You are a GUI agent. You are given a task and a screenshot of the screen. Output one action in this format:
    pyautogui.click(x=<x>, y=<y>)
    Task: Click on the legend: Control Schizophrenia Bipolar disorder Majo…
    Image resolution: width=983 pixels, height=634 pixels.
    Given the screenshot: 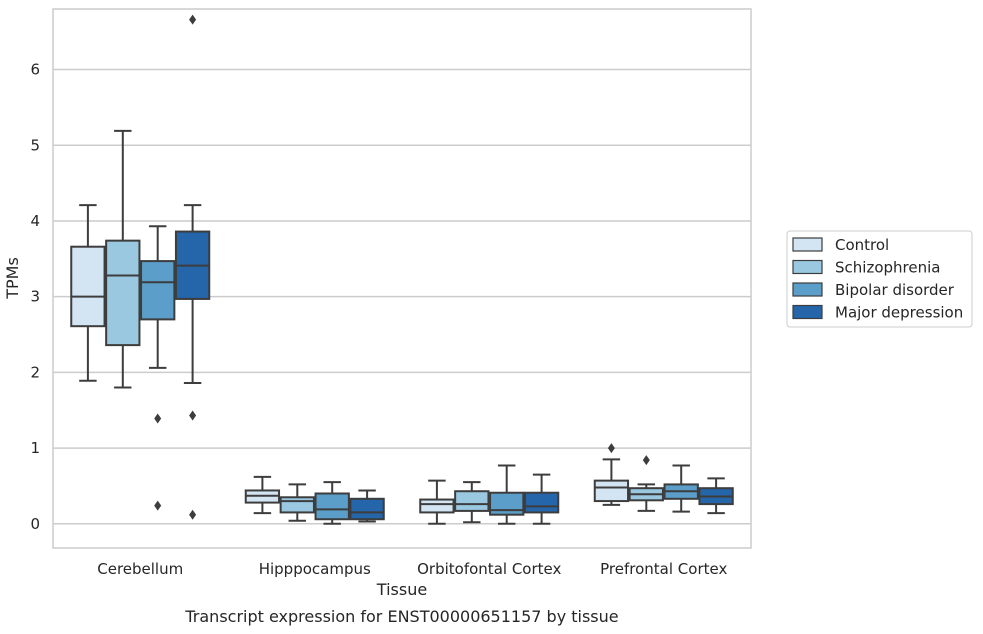 What is the action you would take?
    pyautogui.click(x=879, y=279)
    